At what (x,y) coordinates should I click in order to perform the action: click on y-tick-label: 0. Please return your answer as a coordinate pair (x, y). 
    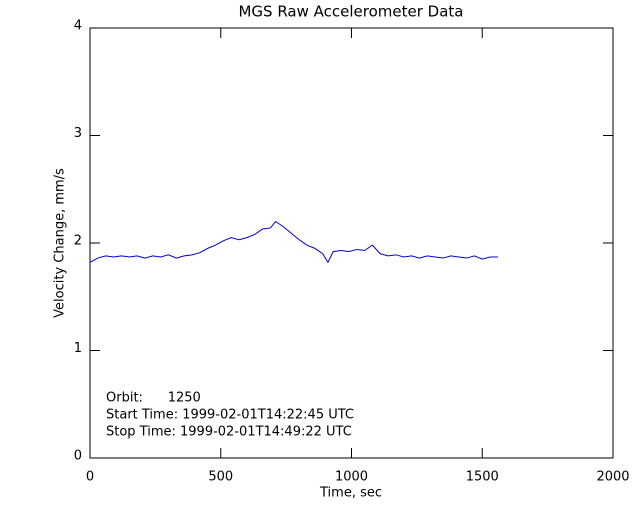
    Looking at the image, I should click on (78, 456).